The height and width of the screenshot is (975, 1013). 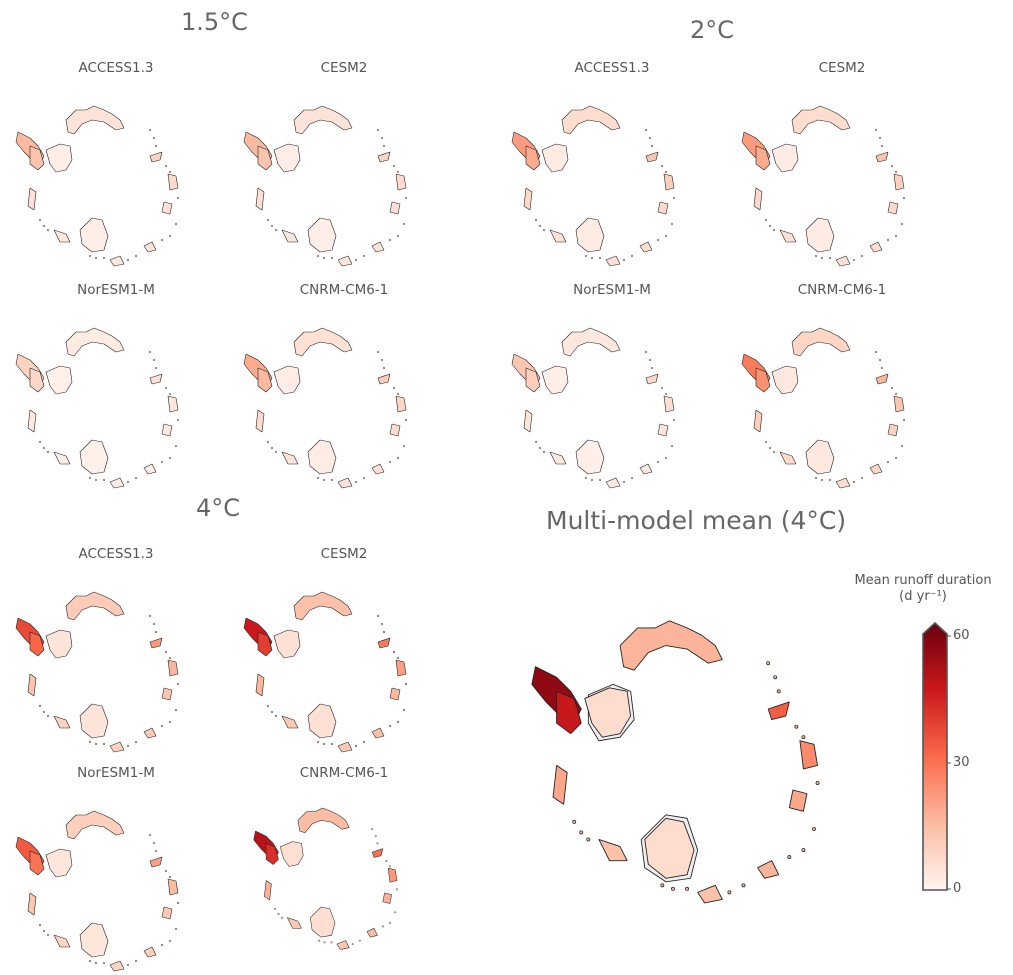 What do you see at coordinates (116, 870) in the screenshot?
I see `panel-4-noresm1m: NorESM1-M` at bounding box center [116, 870].